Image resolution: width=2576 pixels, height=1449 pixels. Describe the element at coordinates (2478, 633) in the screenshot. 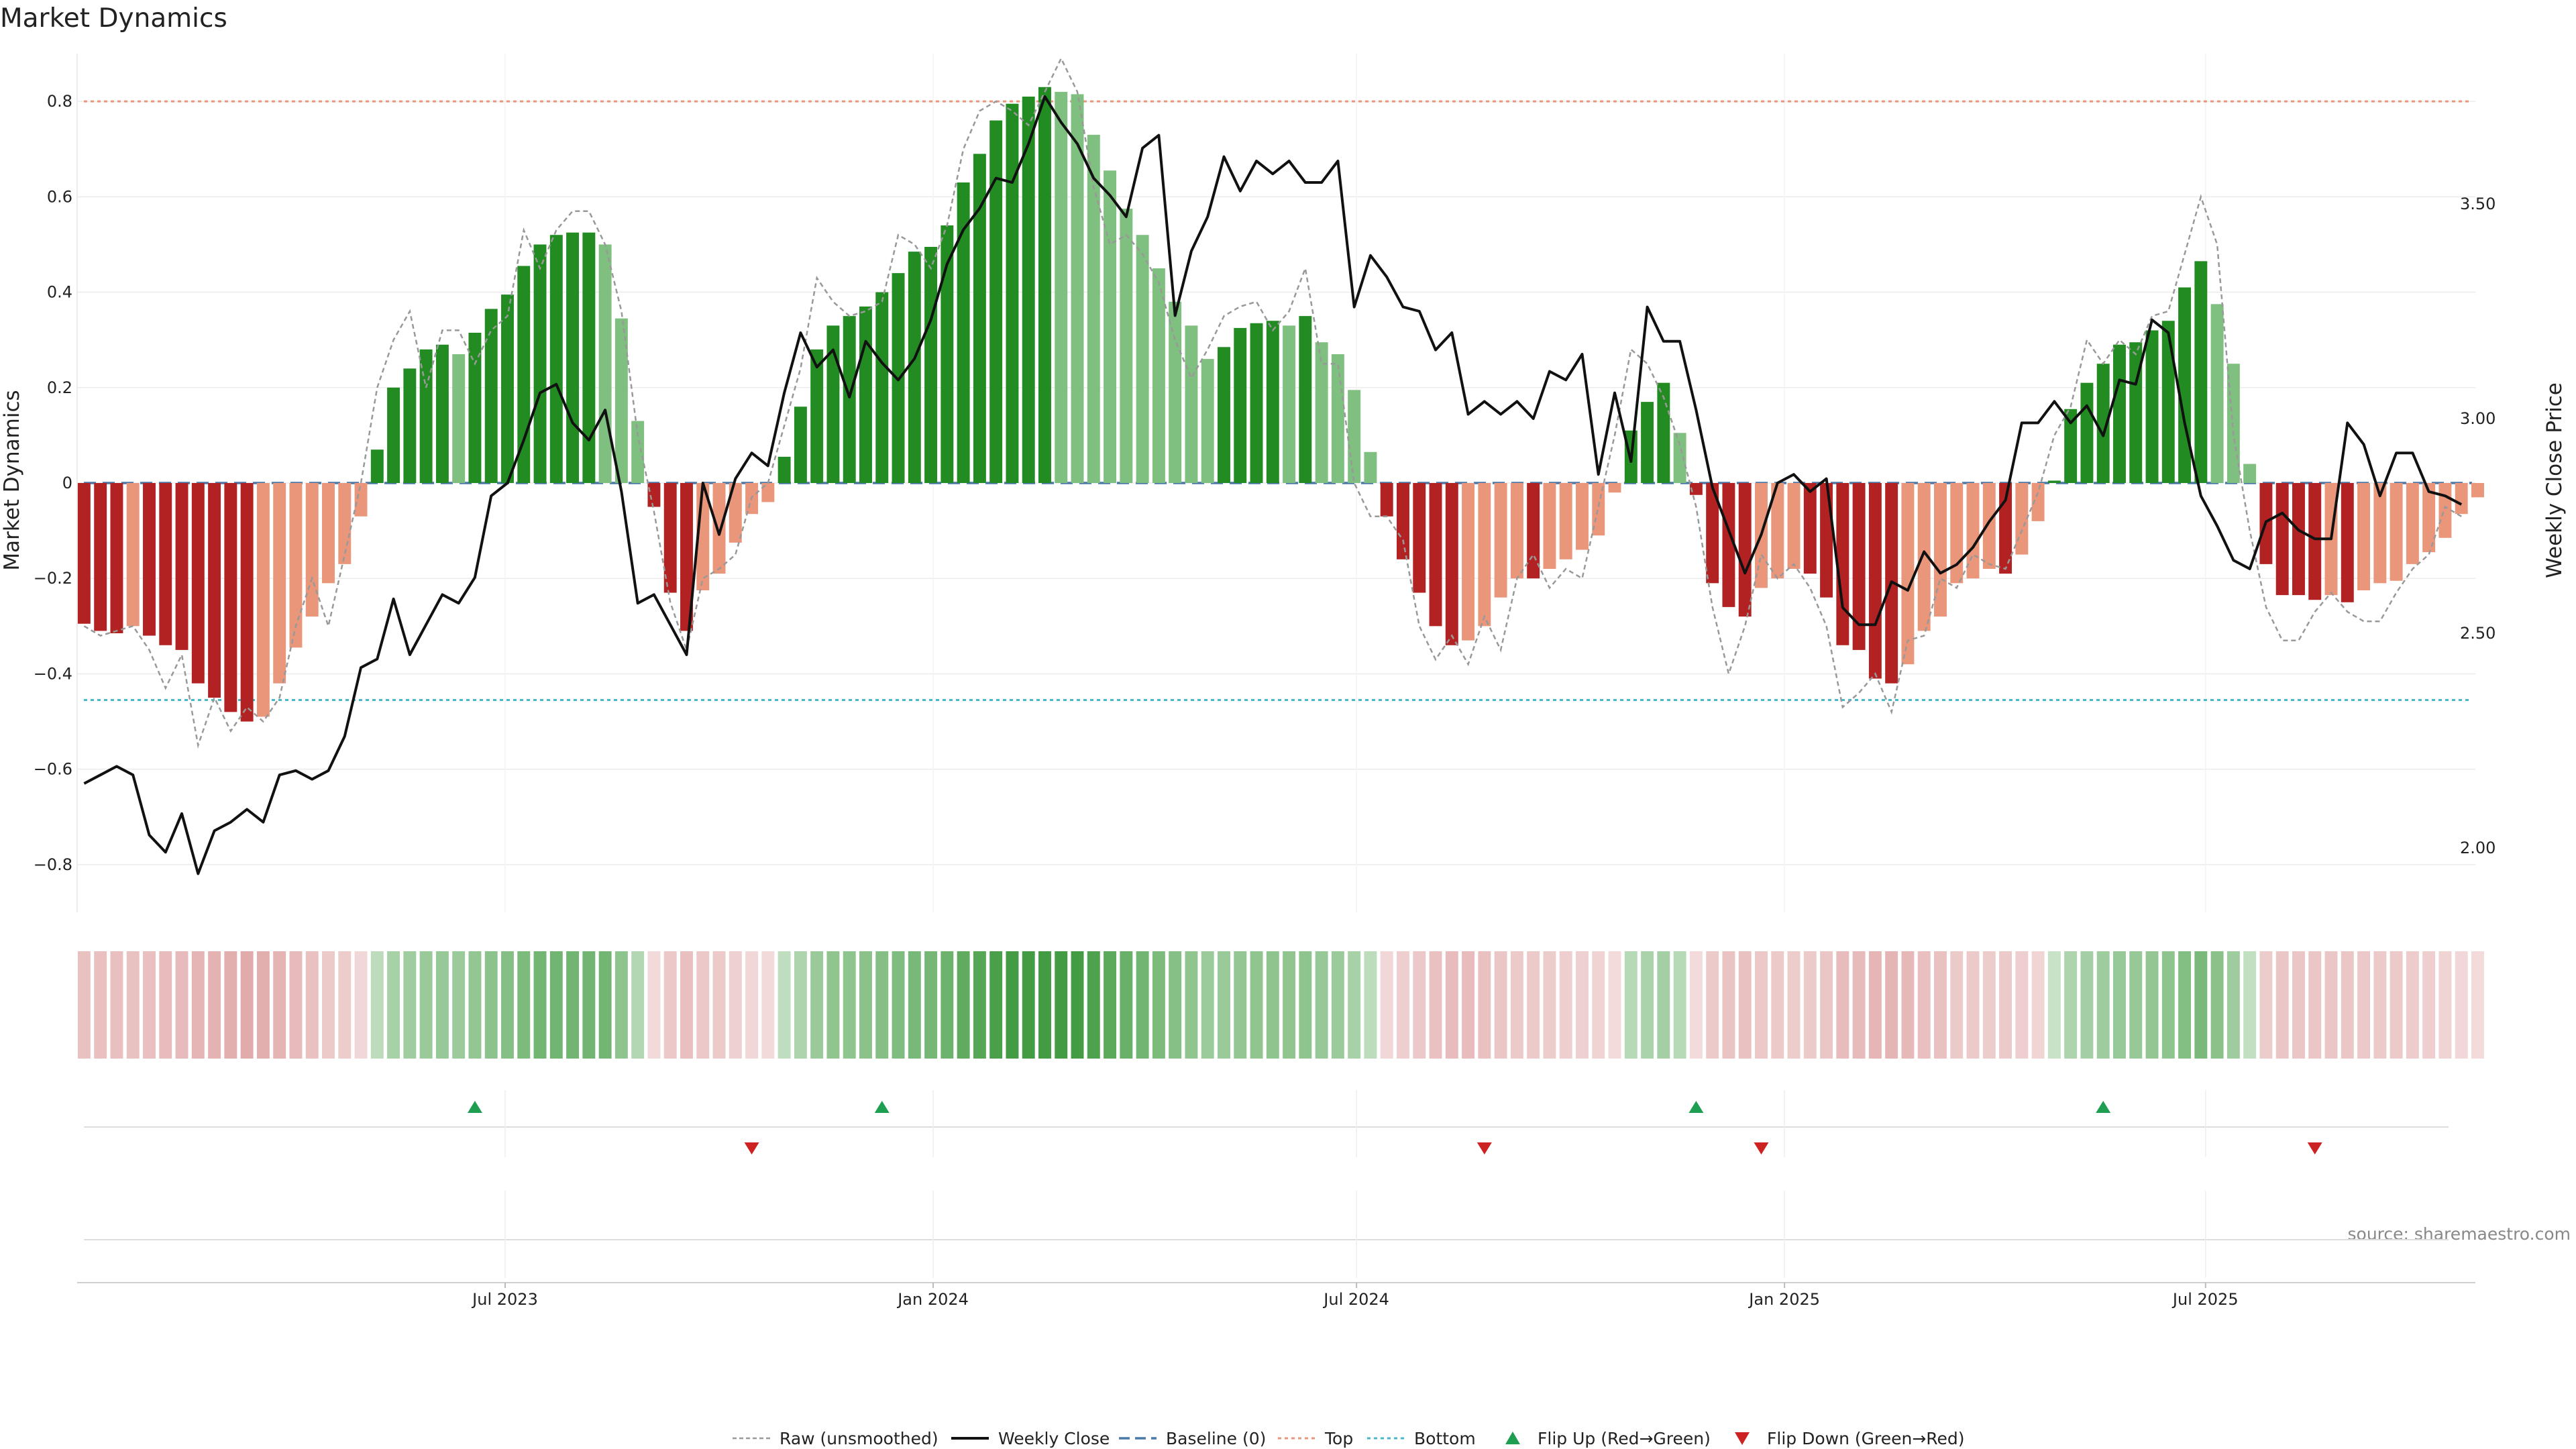

I see `right-y-tick-label: 2.50` at that location.